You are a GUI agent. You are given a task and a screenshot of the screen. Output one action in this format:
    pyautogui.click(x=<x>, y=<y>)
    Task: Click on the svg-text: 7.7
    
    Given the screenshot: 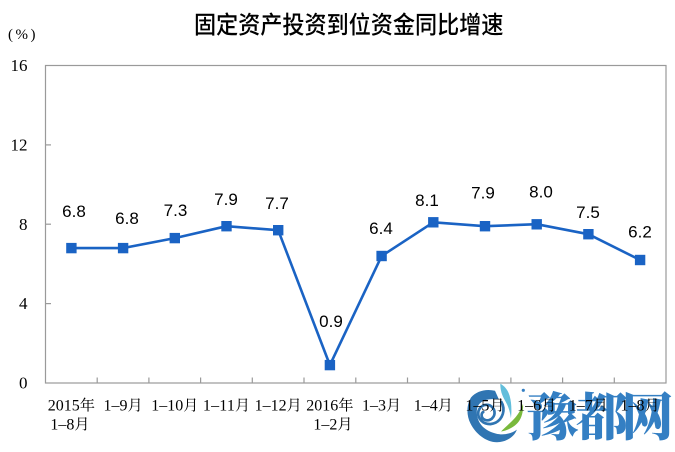 What is the action you would take?
    pyautogui.click(x=277, y=203)
    